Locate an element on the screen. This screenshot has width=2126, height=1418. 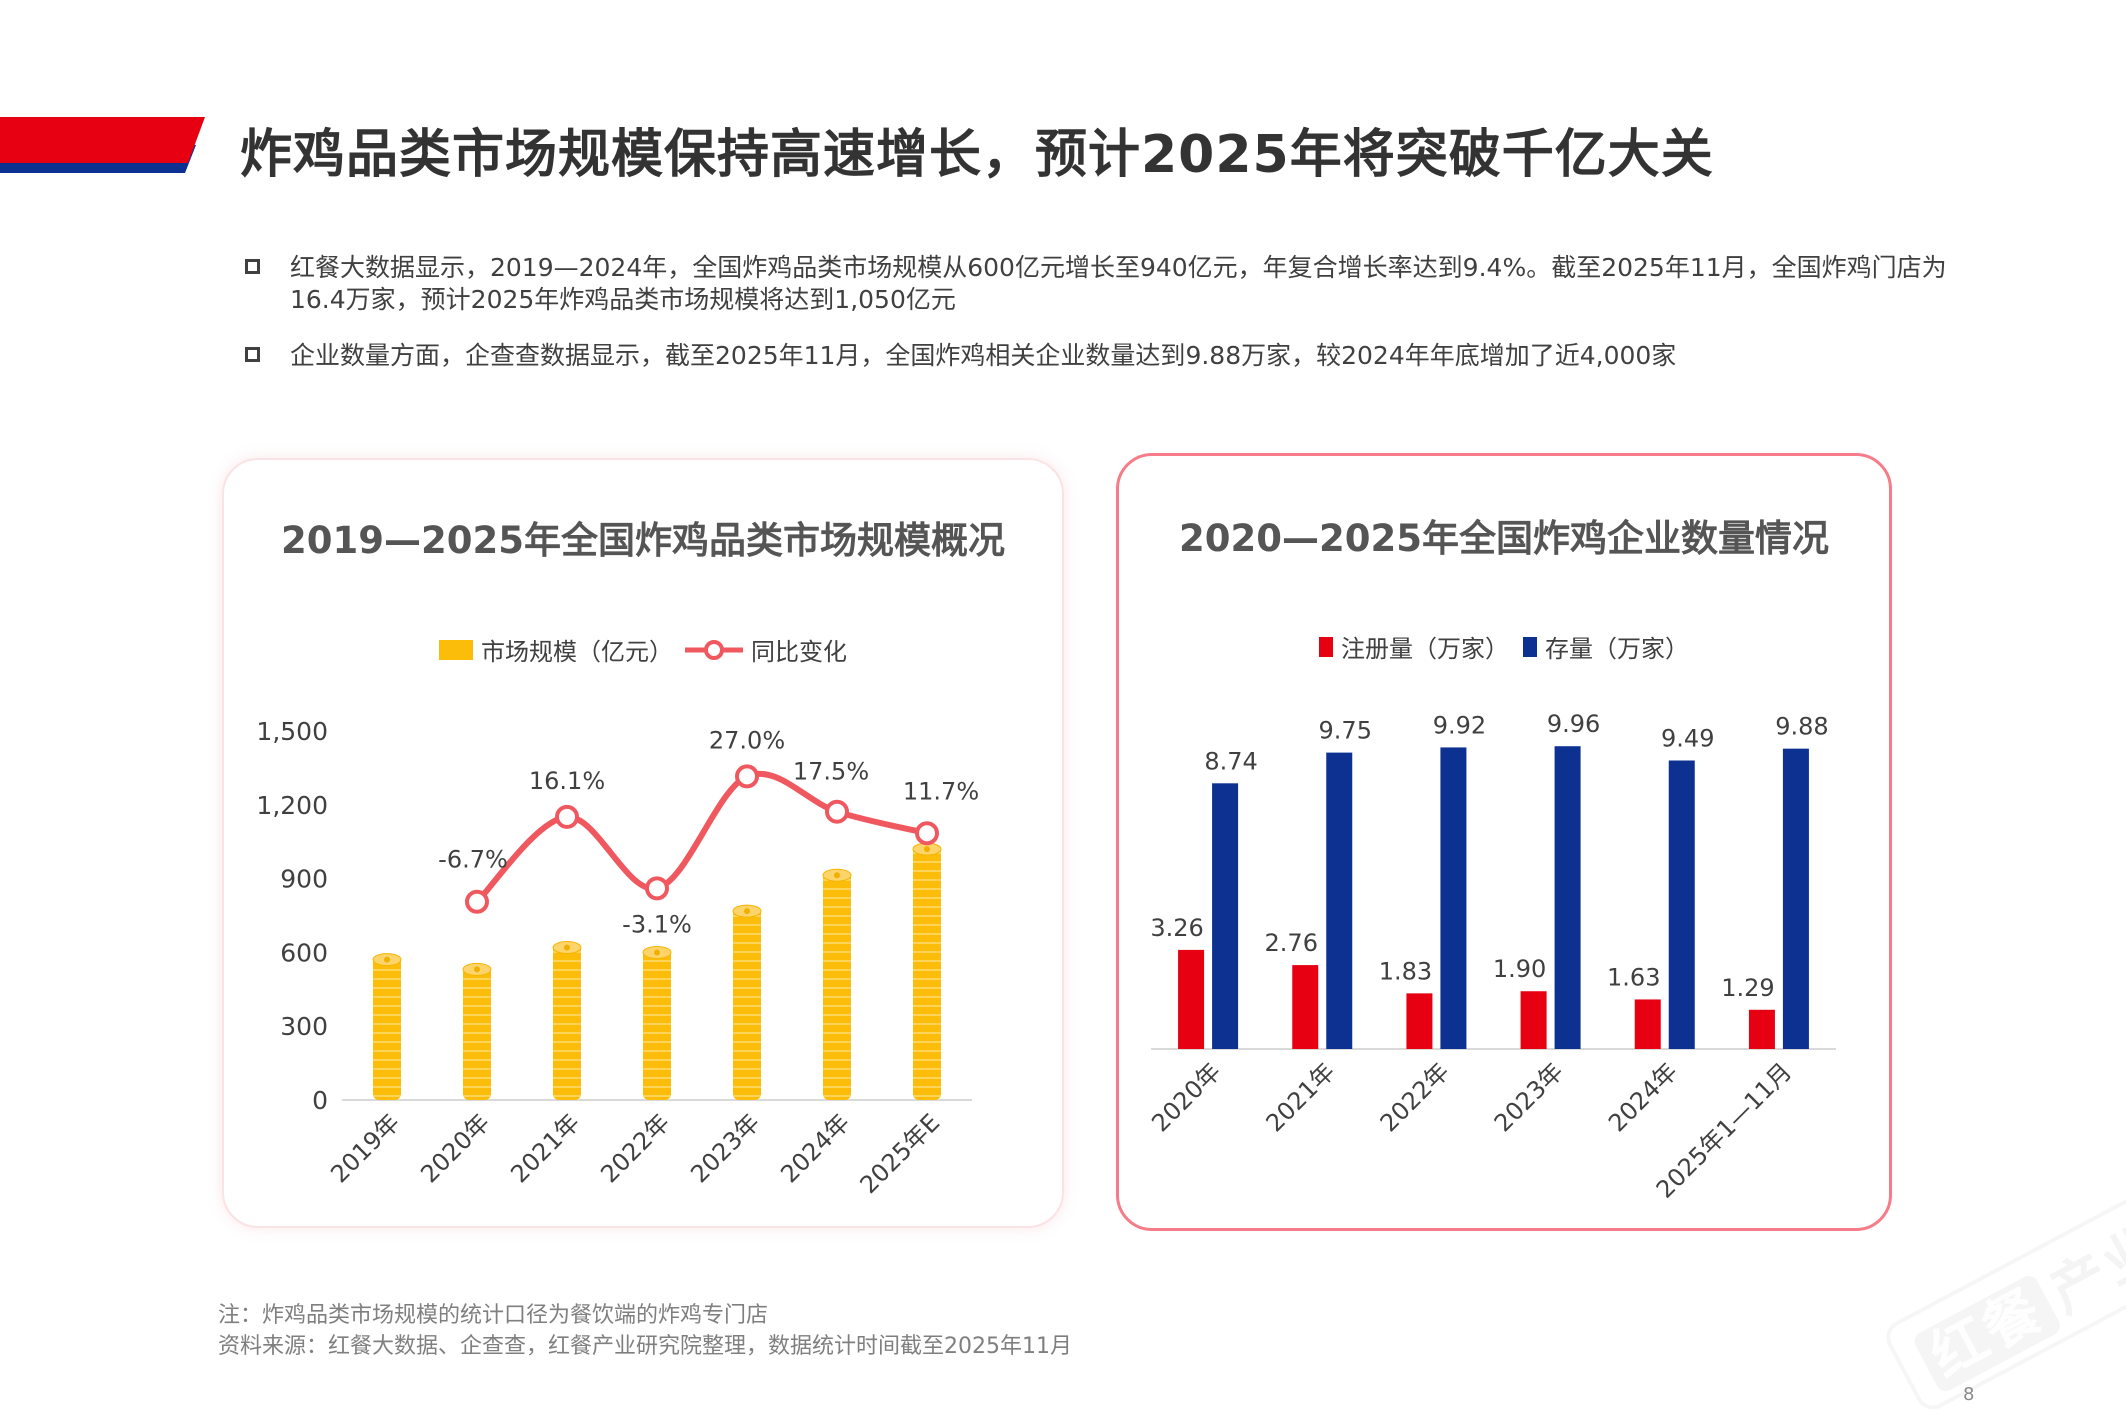
yoy-data-label: 16.1% is located at coordinates (567, 781).